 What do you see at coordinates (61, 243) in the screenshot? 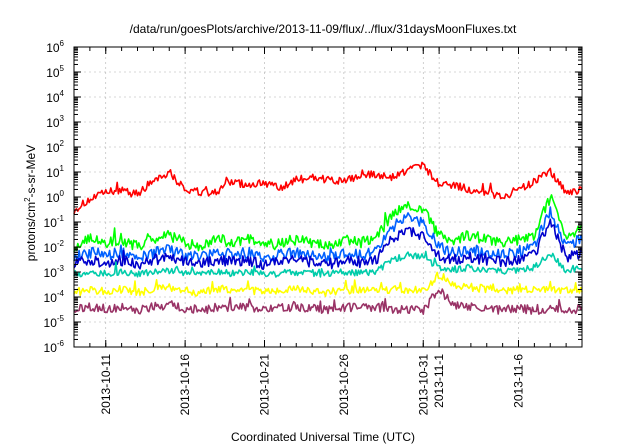
I see `y-tick-label-exponent: -2` at bounding box center [61, 243].